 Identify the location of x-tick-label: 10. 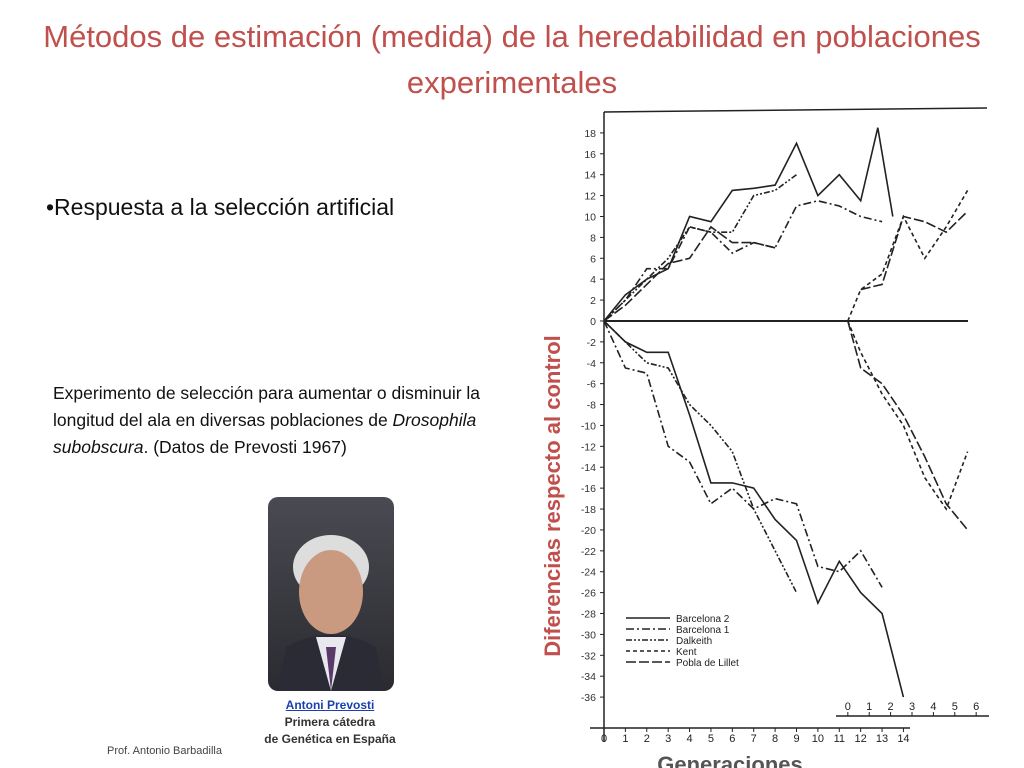
(818, 739).